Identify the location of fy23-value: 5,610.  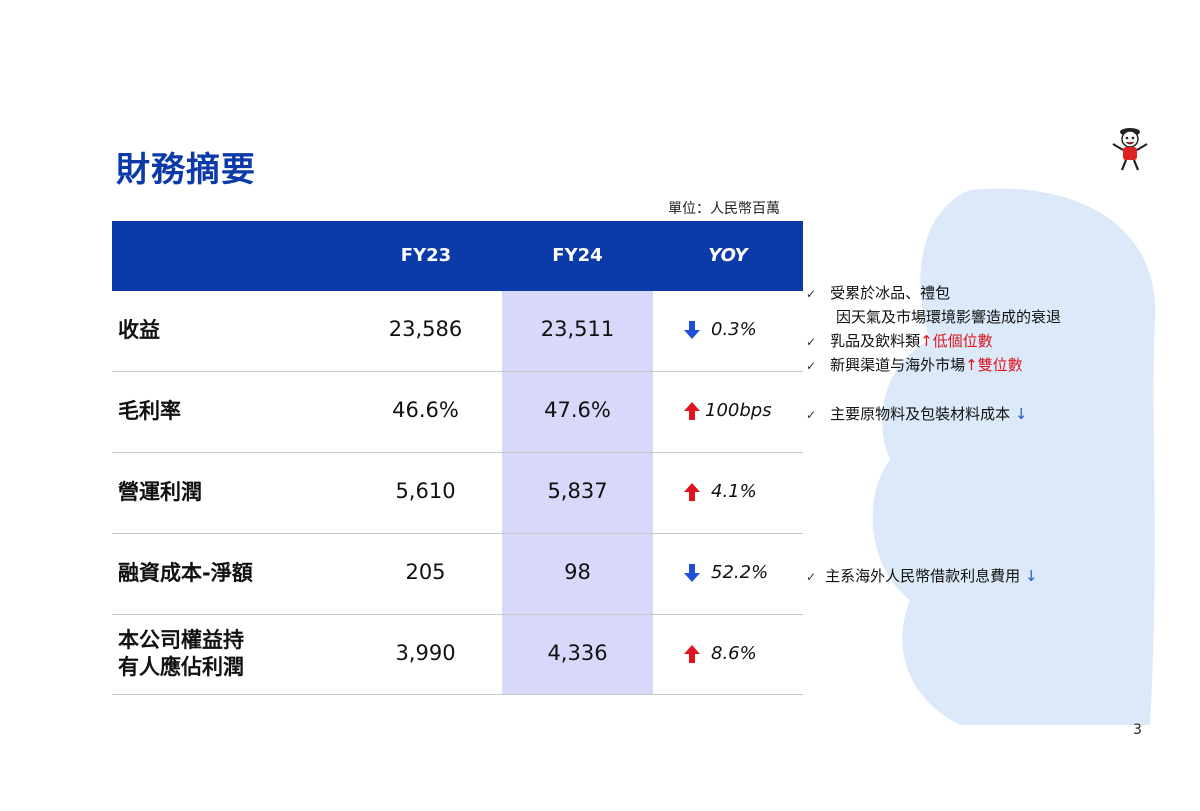
(425, 491).